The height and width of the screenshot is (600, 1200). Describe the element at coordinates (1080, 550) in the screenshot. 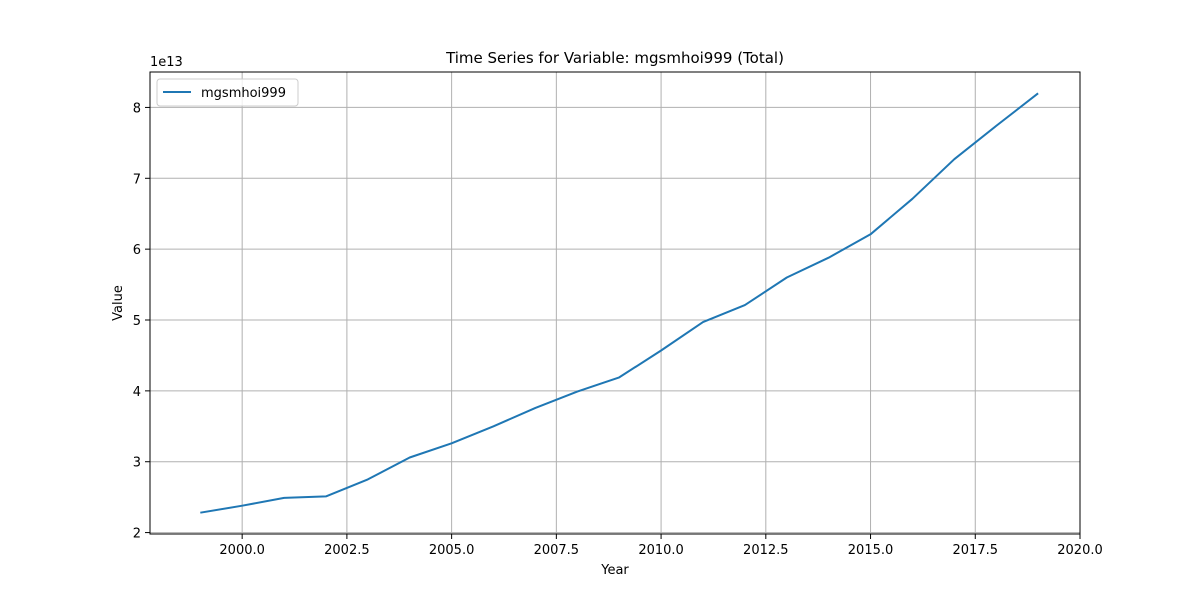

I see `x-tick-label: 2020.0` at that location.